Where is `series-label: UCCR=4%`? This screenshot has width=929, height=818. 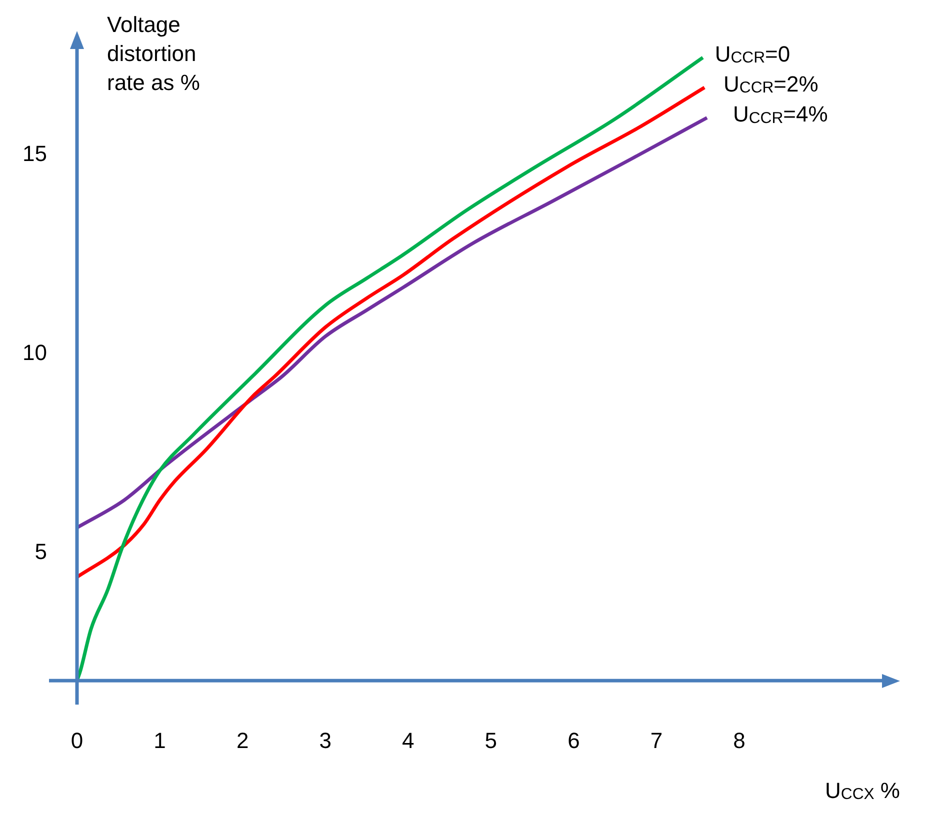 series-label: UCCR=4% is located at coordinates (780, 114).